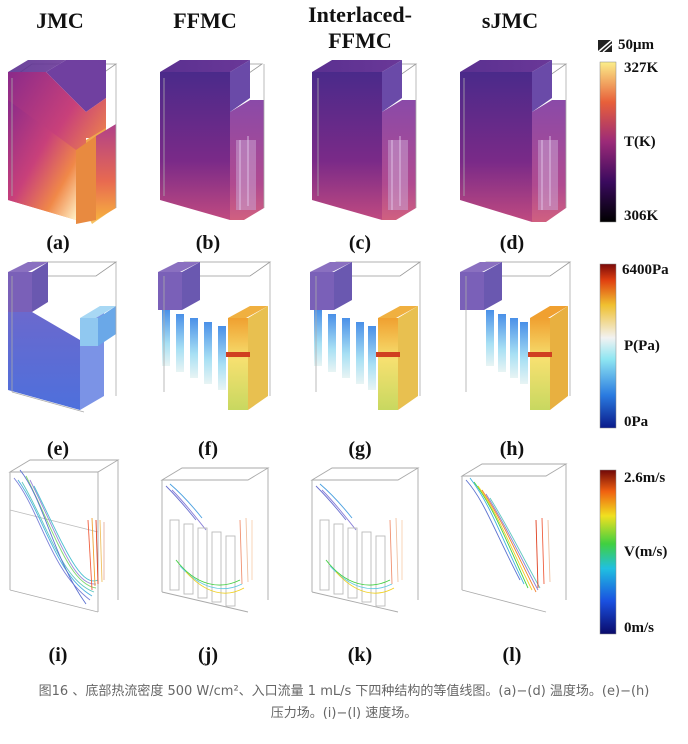 The image size is (688, 744). Describe the element at coordinates (510, 20) in the screenshot. I see `column-header-sjmc: sJMC` at that location.